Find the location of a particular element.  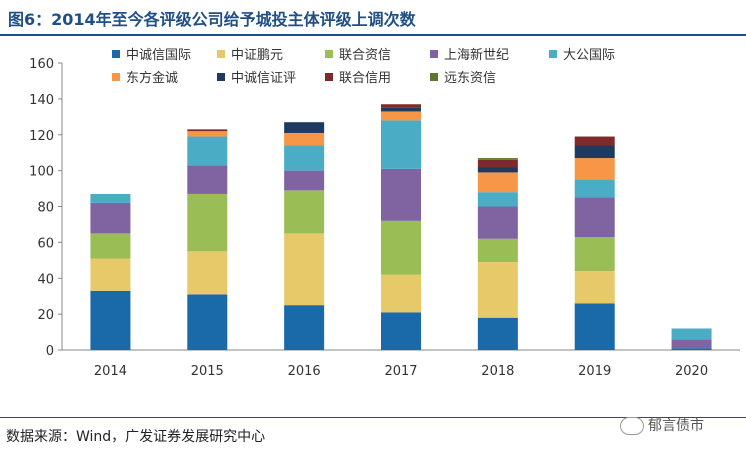

x-tick-label: 2020 is located at coordinates (691, 371).